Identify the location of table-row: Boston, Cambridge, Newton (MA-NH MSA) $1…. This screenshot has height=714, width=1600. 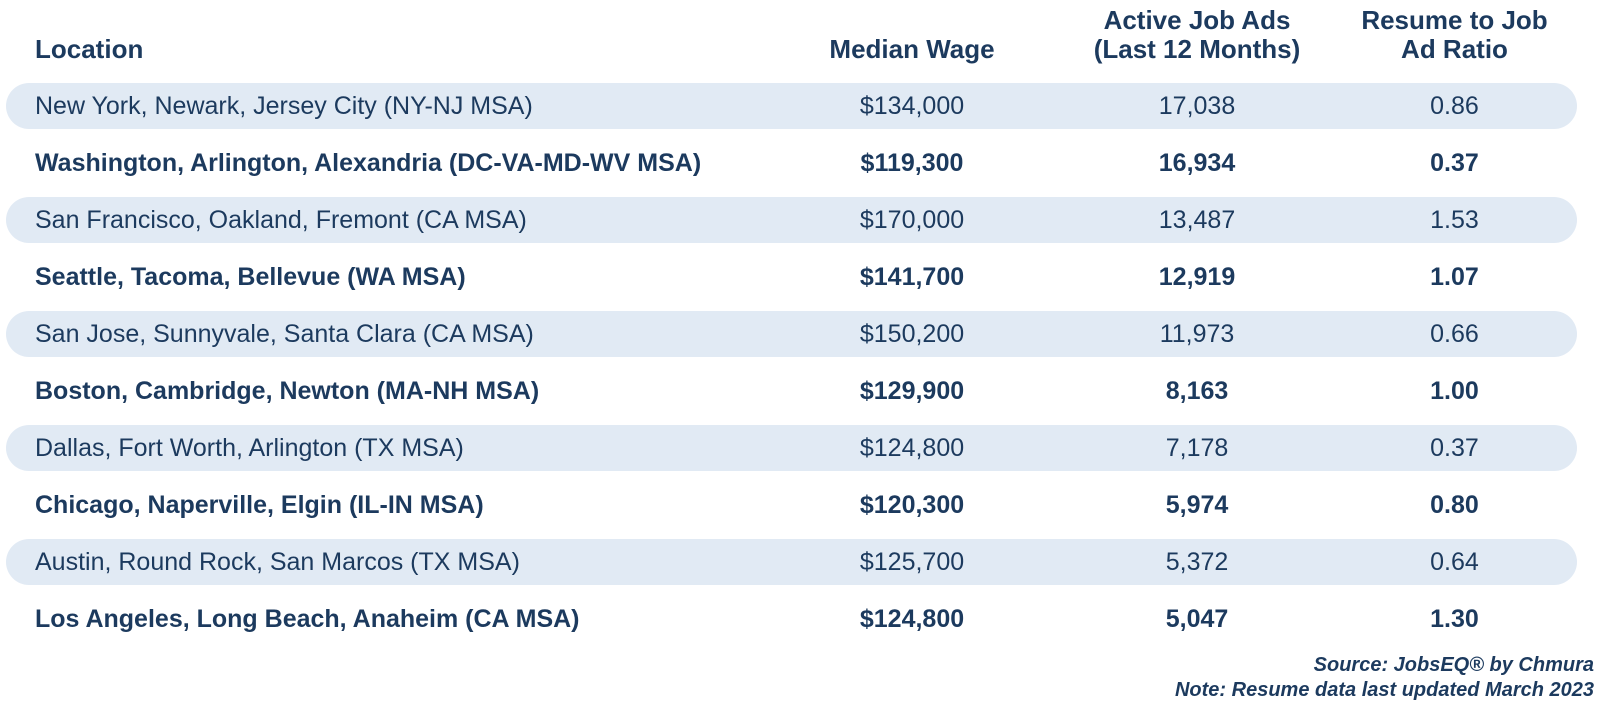
(791, 391).